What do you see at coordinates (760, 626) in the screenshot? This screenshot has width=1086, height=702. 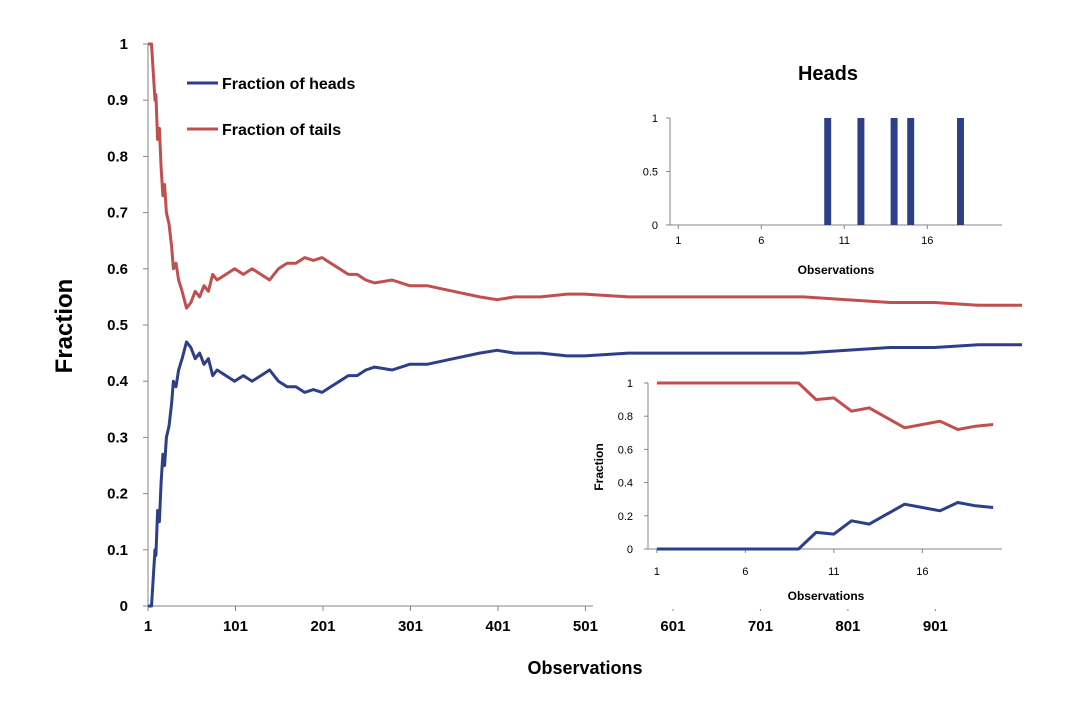 I see `x-tick-label: 701` at bounding box center [760, 626].